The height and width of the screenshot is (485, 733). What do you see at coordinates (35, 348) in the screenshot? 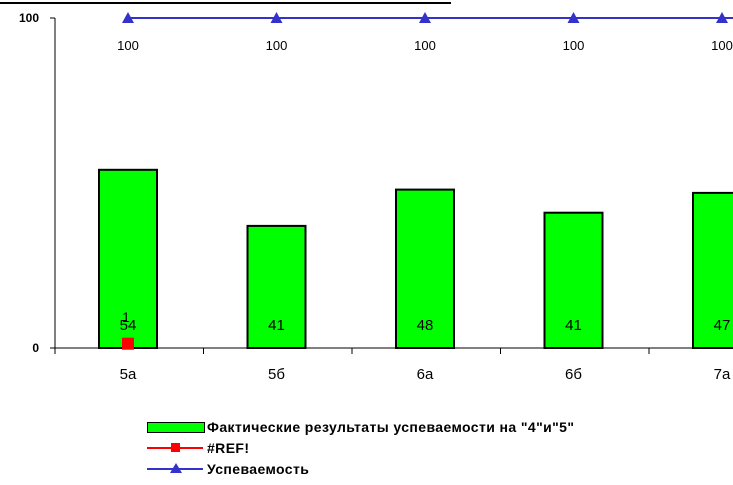
I see `y-tick-label-0: 0` at bounding box center [35, 348].